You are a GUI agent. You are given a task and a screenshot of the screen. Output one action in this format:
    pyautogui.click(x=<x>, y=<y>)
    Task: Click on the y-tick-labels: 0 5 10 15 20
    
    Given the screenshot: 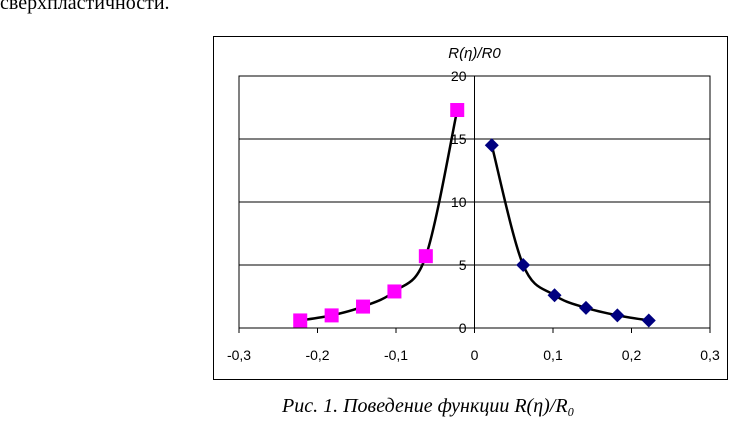 What is the action you would take?
    pyautogui.click(x=459, y=202)
    